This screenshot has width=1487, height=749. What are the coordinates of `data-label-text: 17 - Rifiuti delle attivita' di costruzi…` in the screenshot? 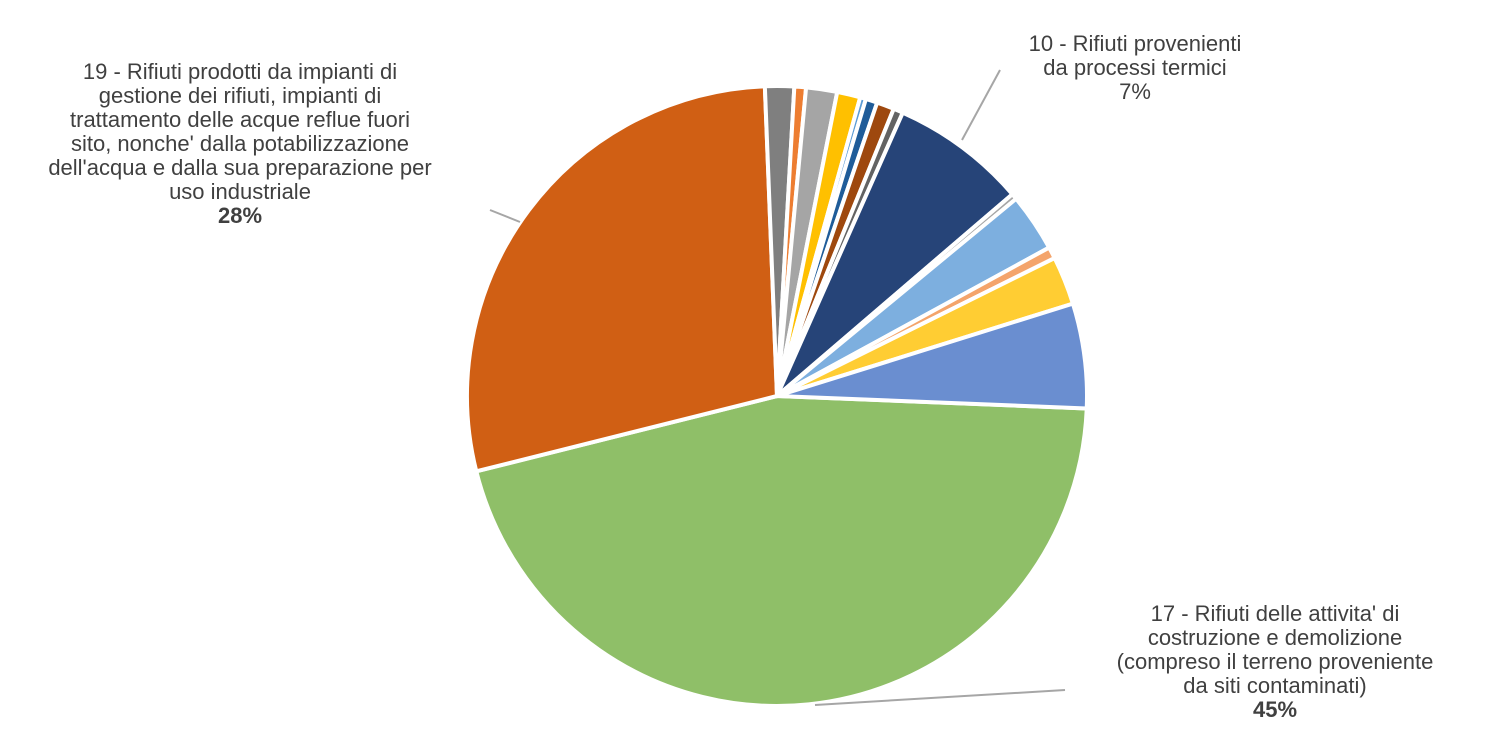 It's located at (1275, 649).